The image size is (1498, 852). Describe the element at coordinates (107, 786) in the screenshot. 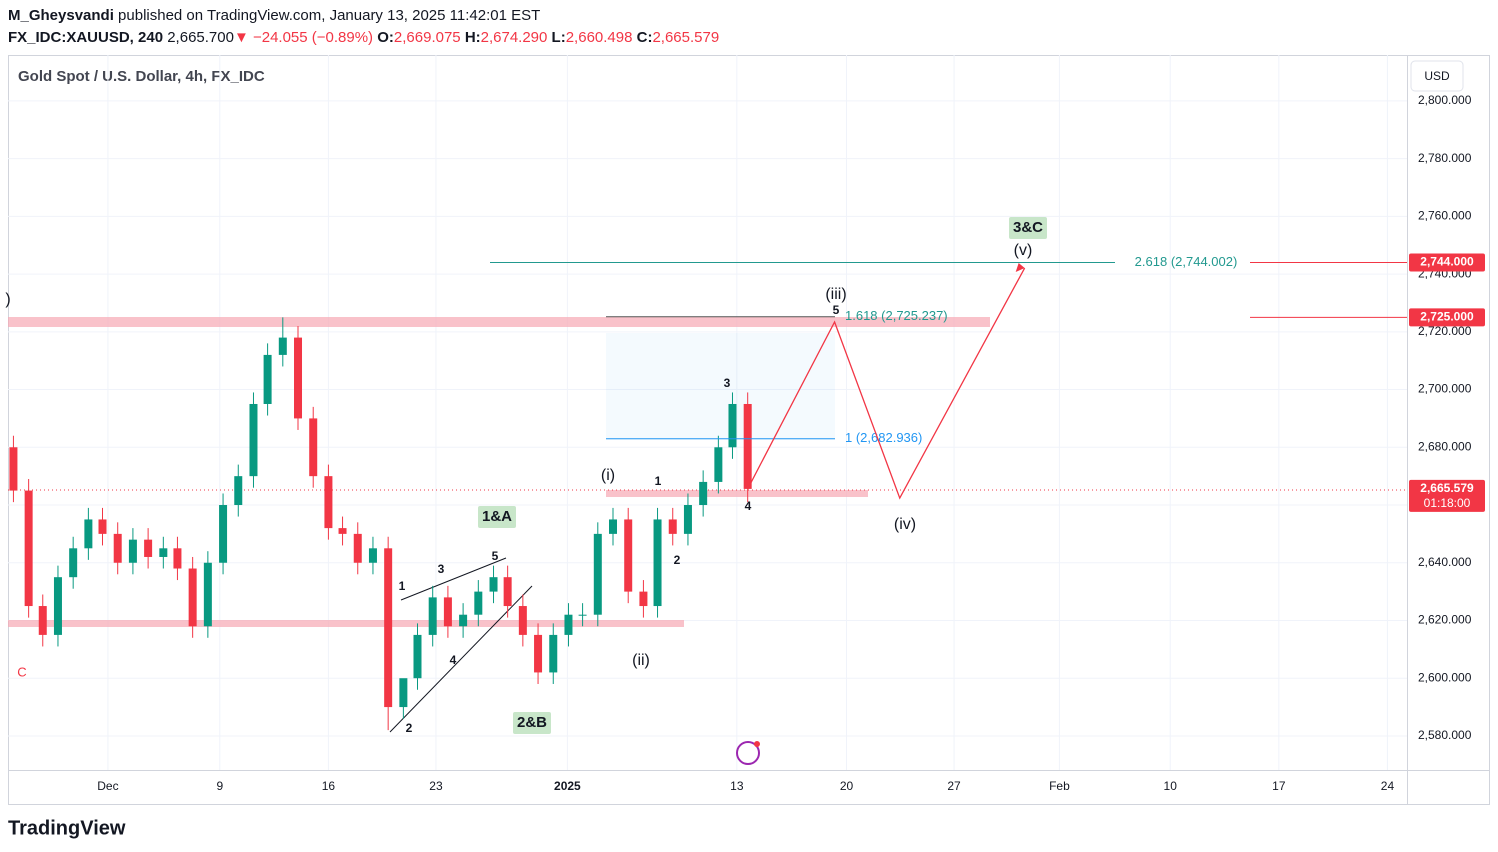

I see `x-tick-label: Dec` at that location.